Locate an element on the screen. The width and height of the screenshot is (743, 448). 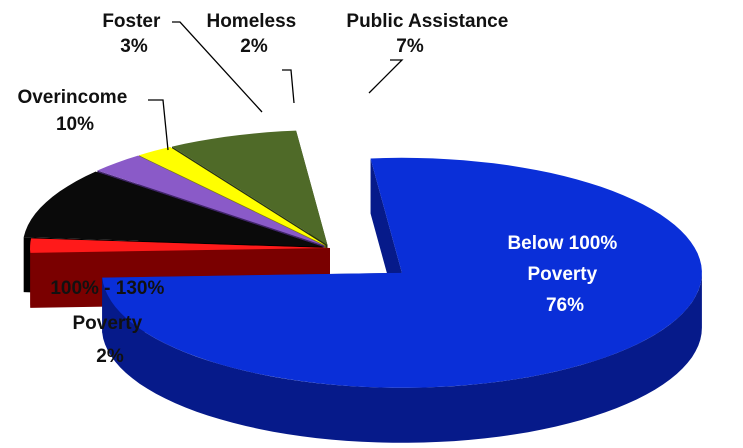
leader-foster is located at coordinates (217, 67).